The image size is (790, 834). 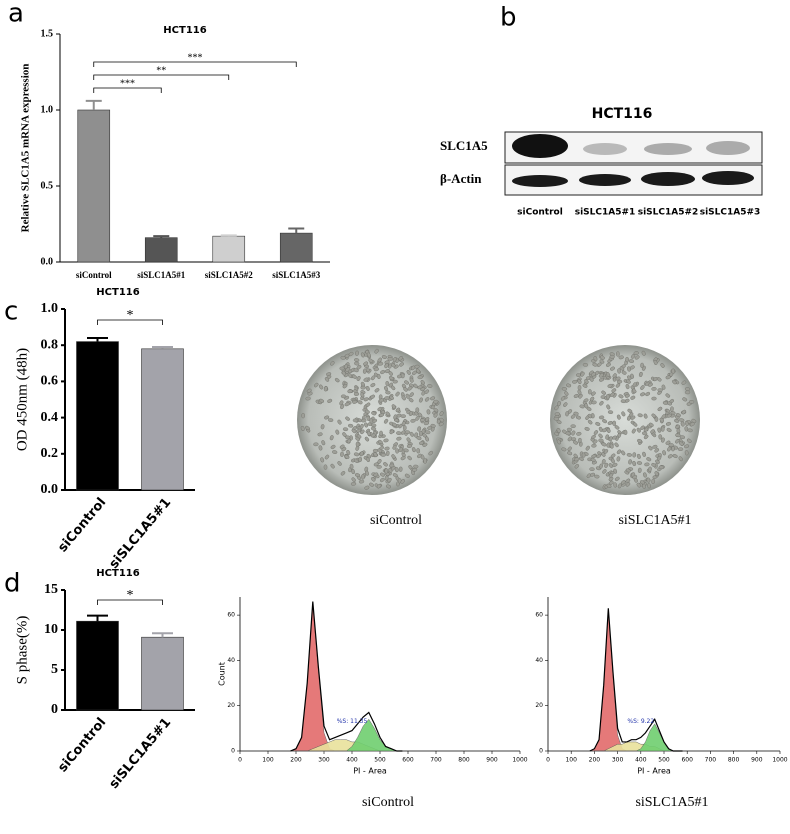 I want to click on significance-bracket, so click(x=127, y=90).